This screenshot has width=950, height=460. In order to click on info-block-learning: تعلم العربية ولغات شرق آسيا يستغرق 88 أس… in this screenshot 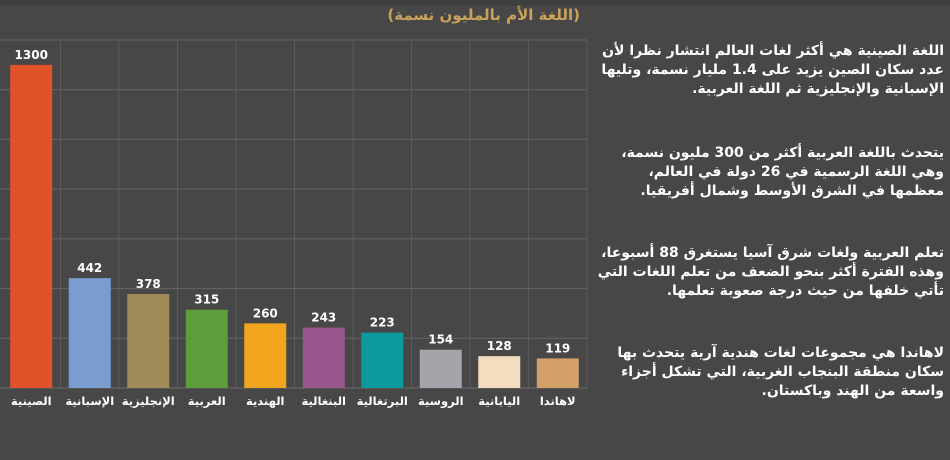, I will do `click(770, 272)`.